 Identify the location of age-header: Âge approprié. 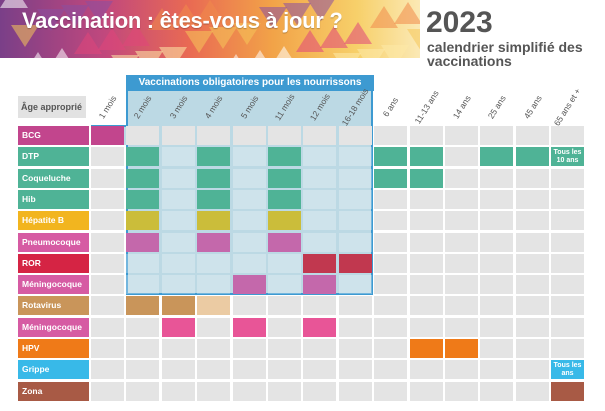
(52, 107).